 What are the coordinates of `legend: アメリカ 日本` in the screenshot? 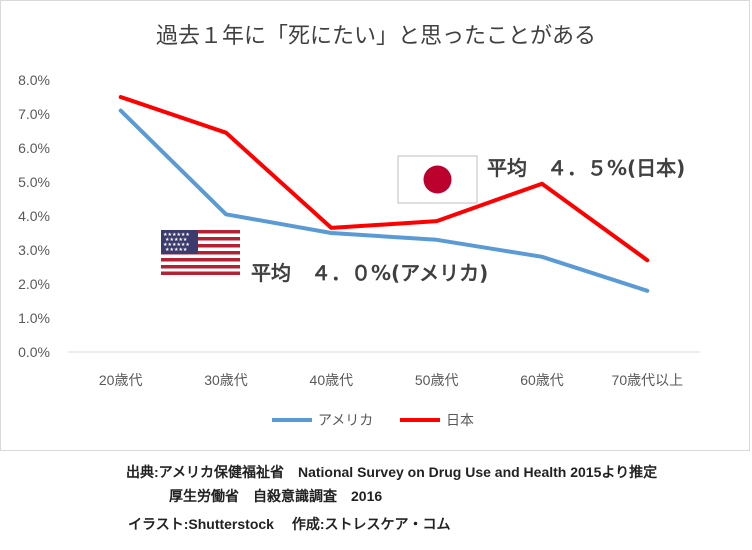 It's located at (373, 421).